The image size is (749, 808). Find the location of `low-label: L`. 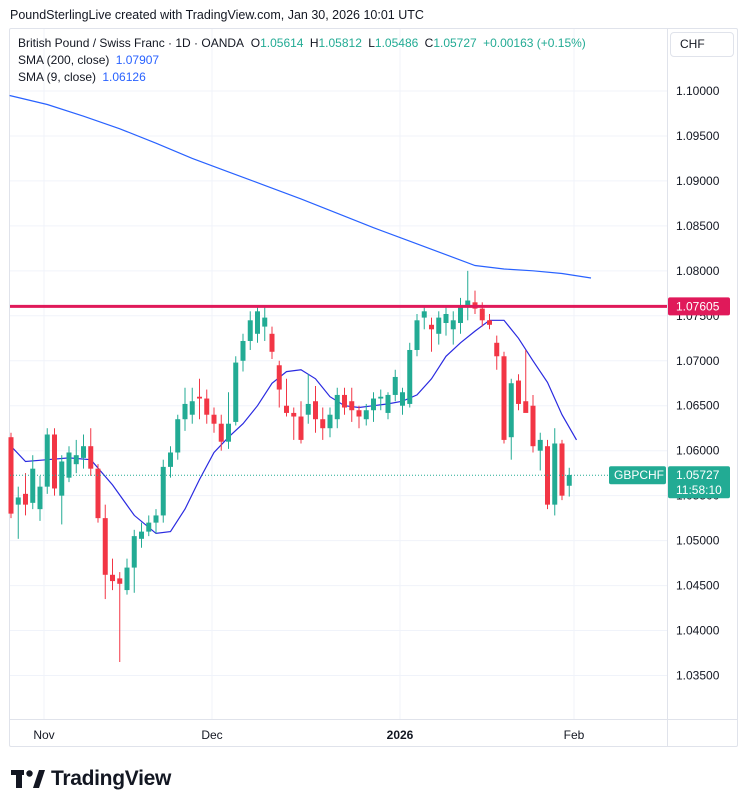

low-label: L is located at coordinates (371, 43).